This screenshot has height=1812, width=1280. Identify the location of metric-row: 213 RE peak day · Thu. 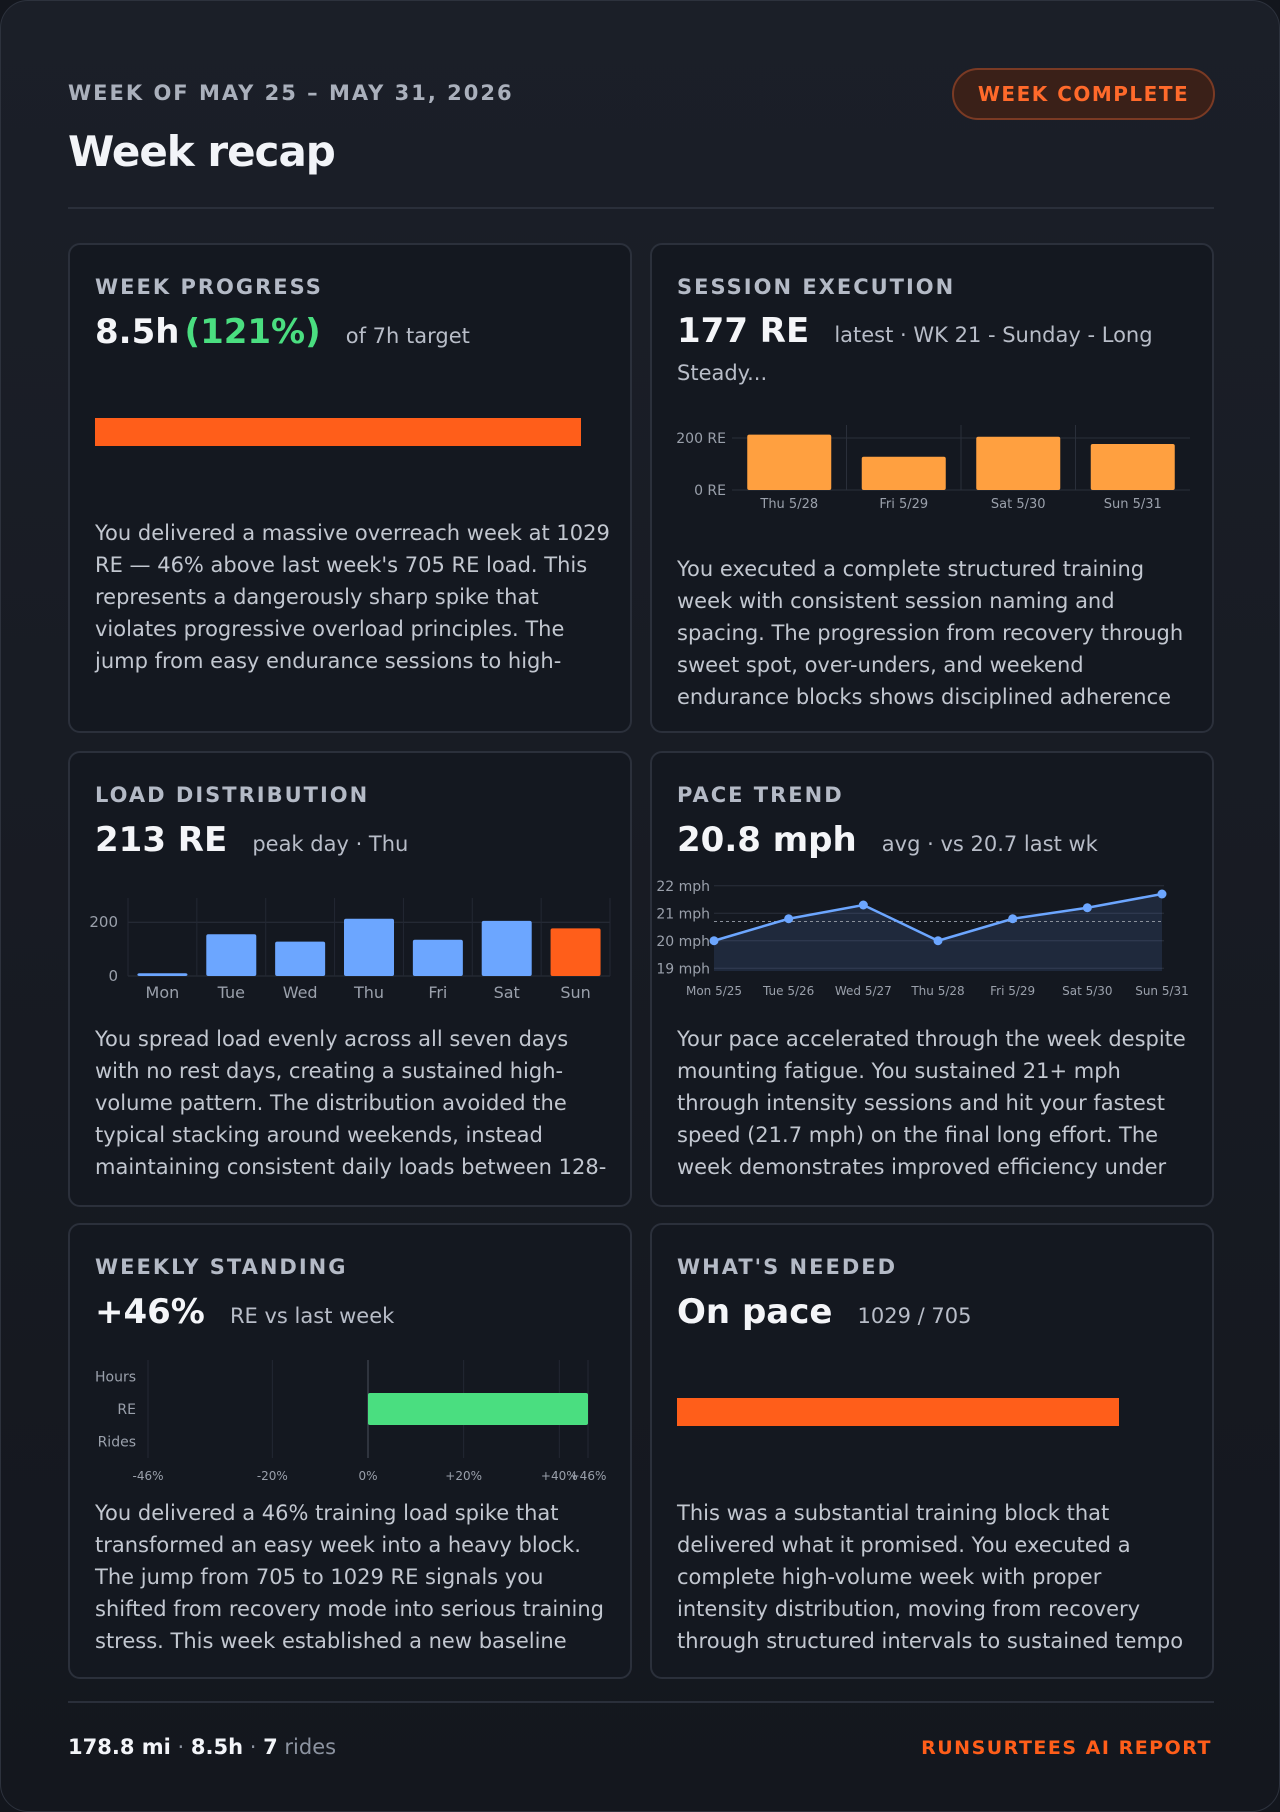
(350, 843).